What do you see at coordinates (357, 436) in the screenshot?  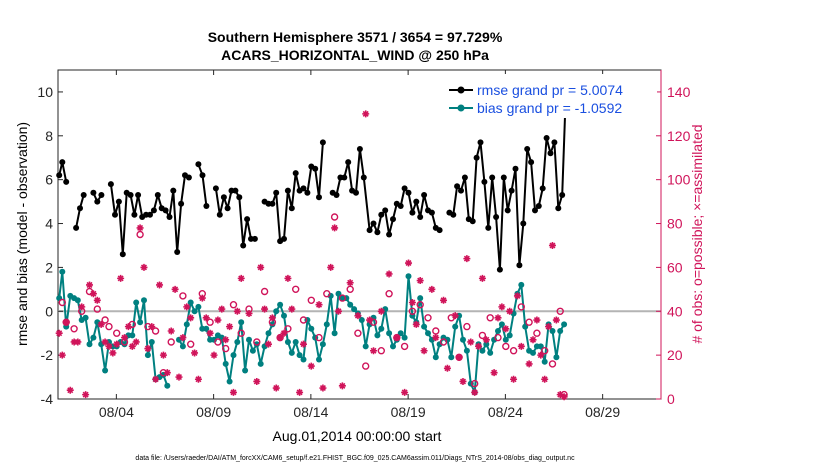 I see `x-axis-label: Aug.01,2014 00:00:00 start` at bounding box center [357, 436].